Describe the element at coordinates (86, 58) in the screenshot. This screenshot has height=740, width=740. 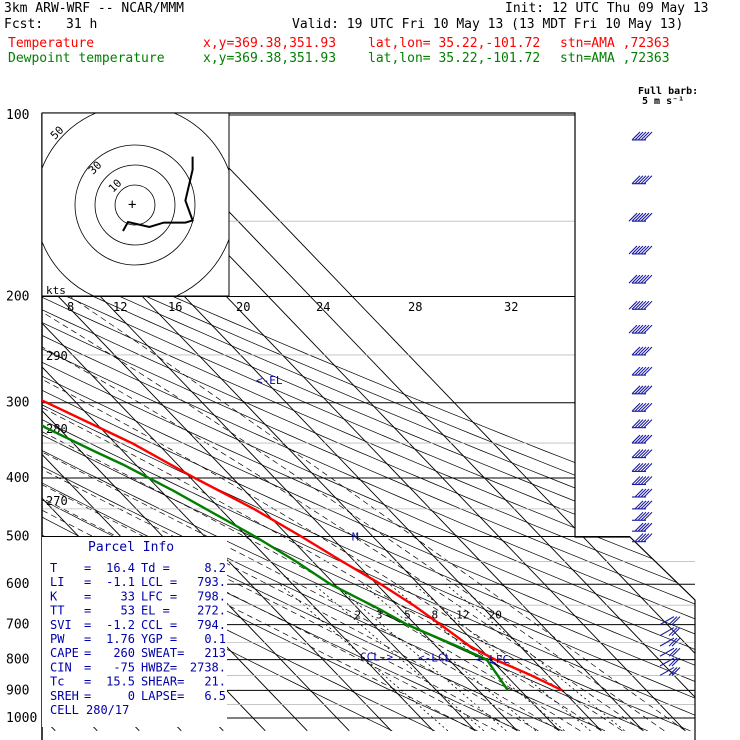
I see `dewpoint-legend: Dewpoint temperature` at that location.